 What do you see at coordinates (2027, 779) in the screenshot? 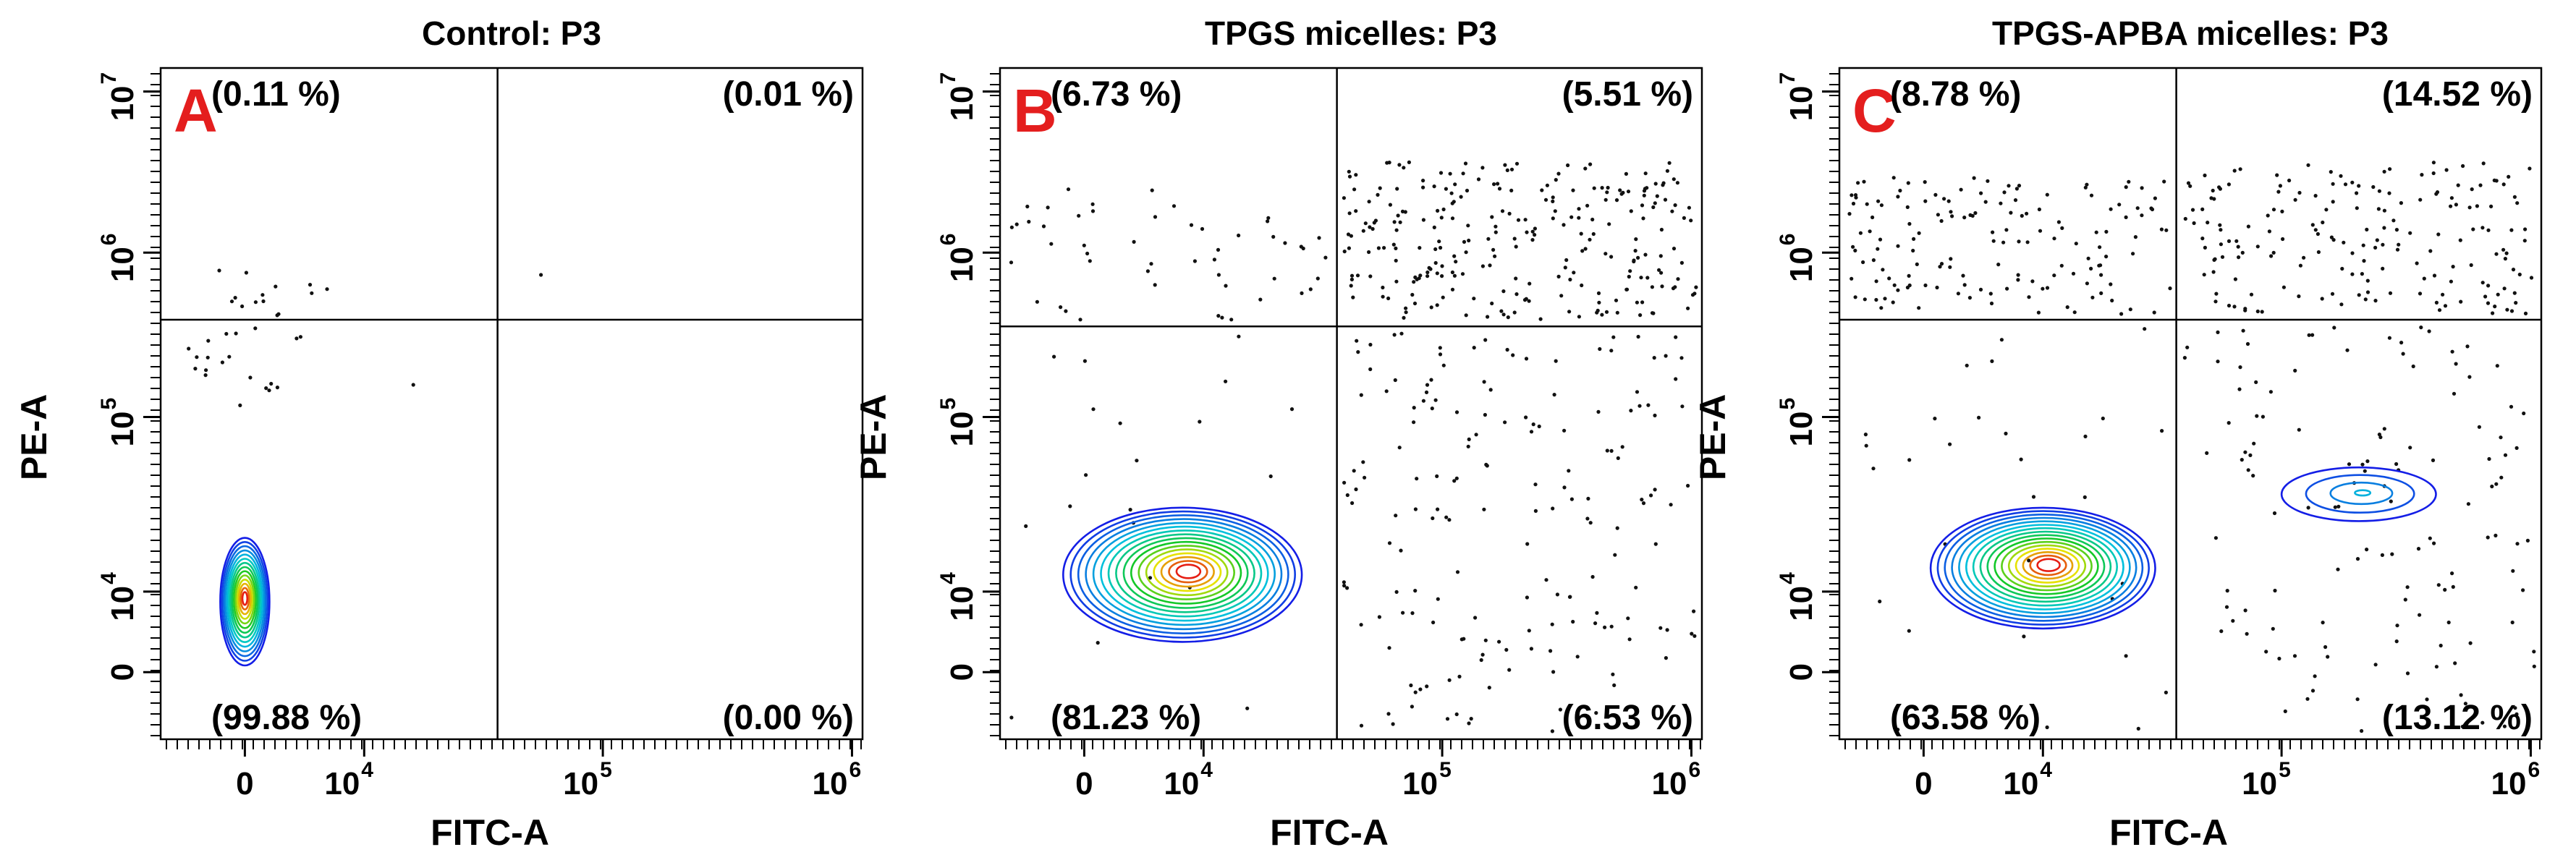
I see `x-tick-label: 10 4` at bounding box center [2027, 779].